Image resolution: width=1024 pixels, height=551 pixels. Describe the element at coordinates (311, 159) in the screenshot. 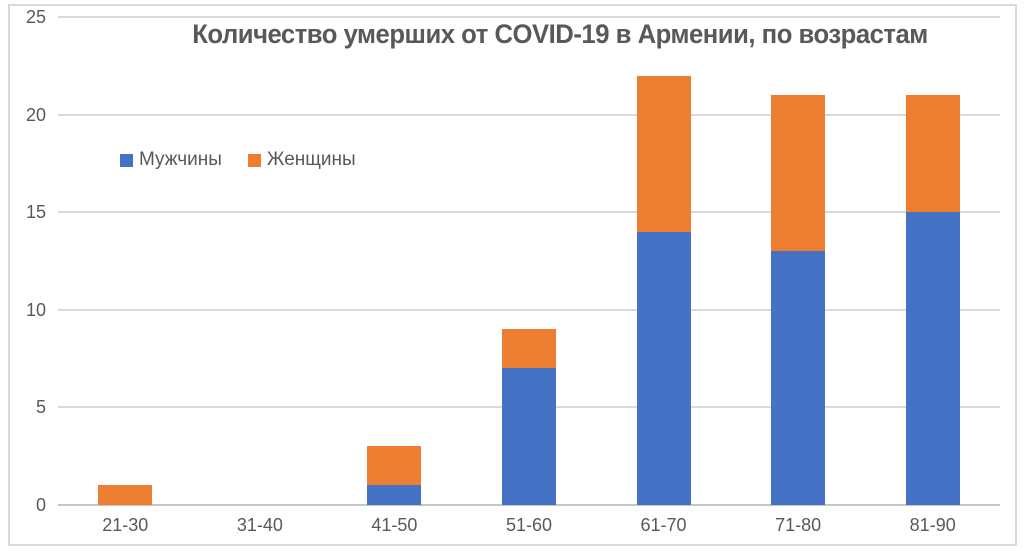

I see `legend-label-female: Женщины` at that location.